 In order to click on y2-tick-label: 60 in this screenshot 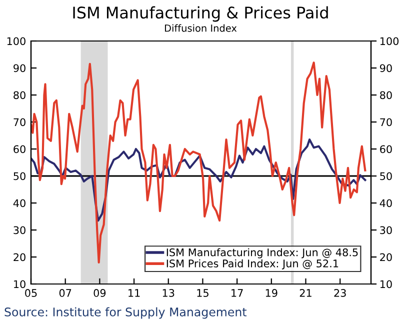, I will do `click(386, 149)`.